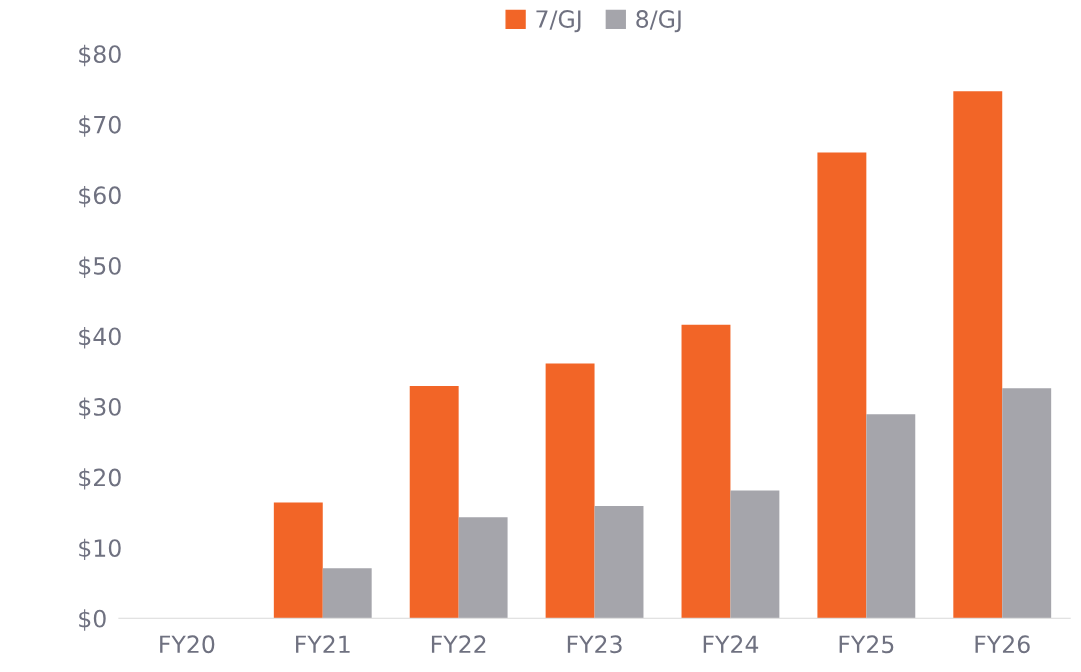 This screenshot has width=1081, height=672. I want to click on y-tick-label: $80, so click(100, 55).